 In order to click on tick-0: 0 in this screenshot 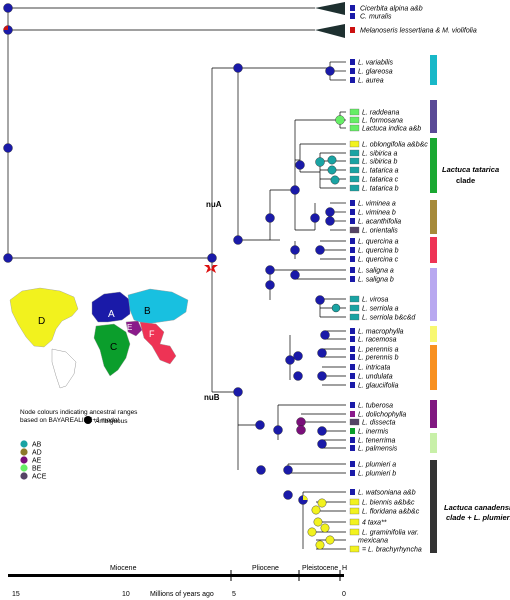, I will do `click(344, 594)`.